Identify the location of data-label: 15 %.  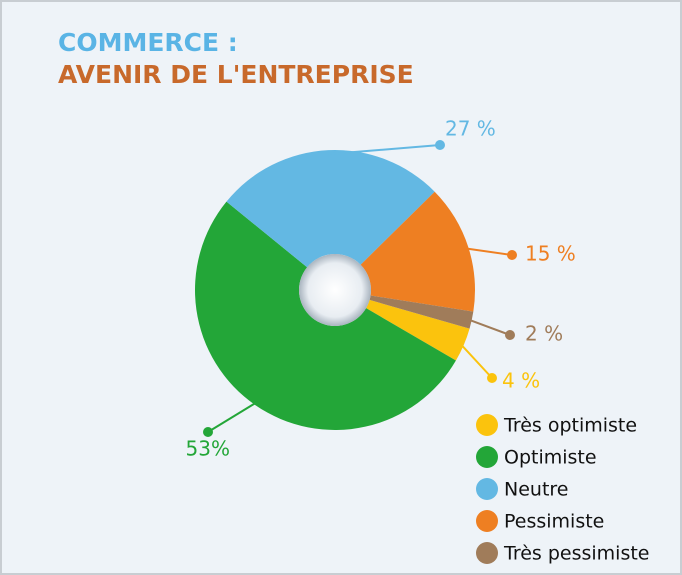
(550, 254).